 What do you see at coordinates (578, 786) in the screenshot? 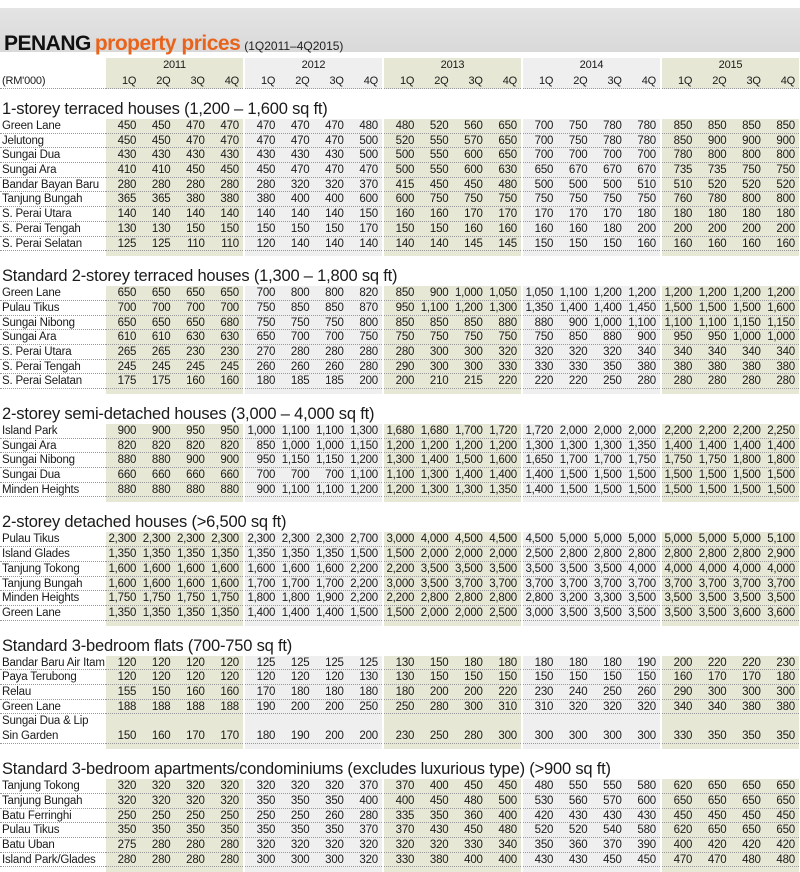
I see `price-cell: 550` at bounding box center [578, 786].